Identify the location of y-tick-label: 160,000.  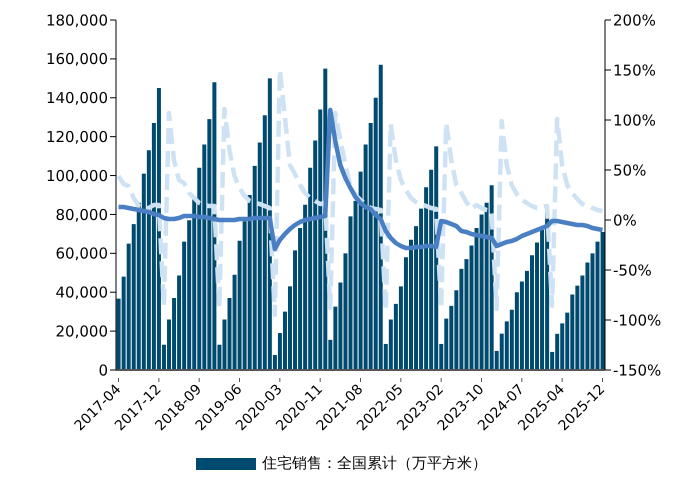
(77, 59).